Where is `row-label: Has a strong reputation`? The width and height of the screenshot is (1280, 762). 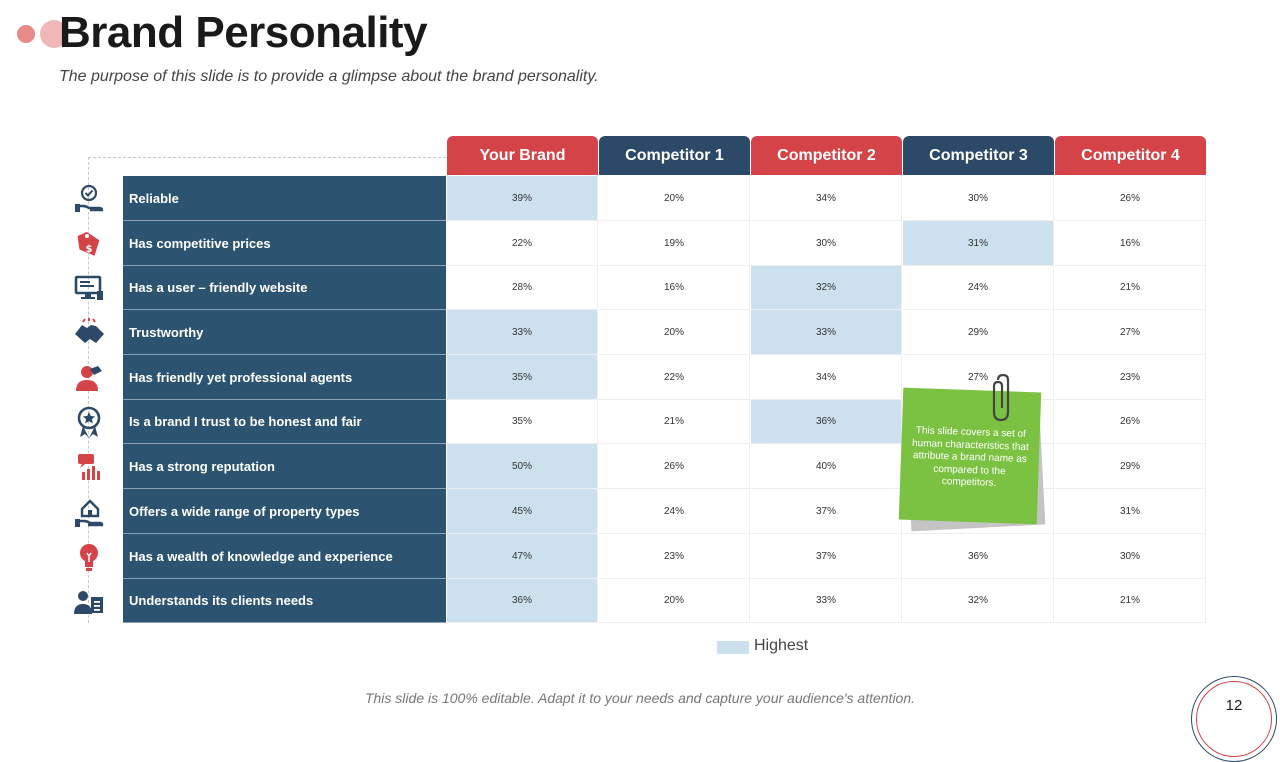
row-label: Has a strong reputation is located at coordinates (284, 466).